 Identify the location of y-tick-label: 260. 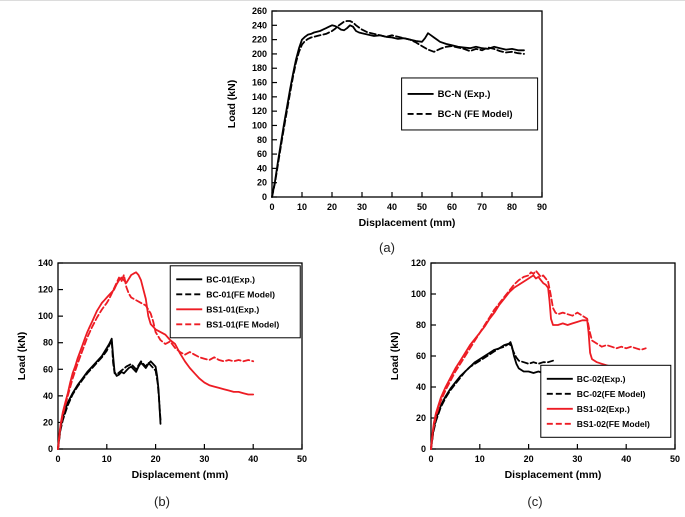
(259, 11).